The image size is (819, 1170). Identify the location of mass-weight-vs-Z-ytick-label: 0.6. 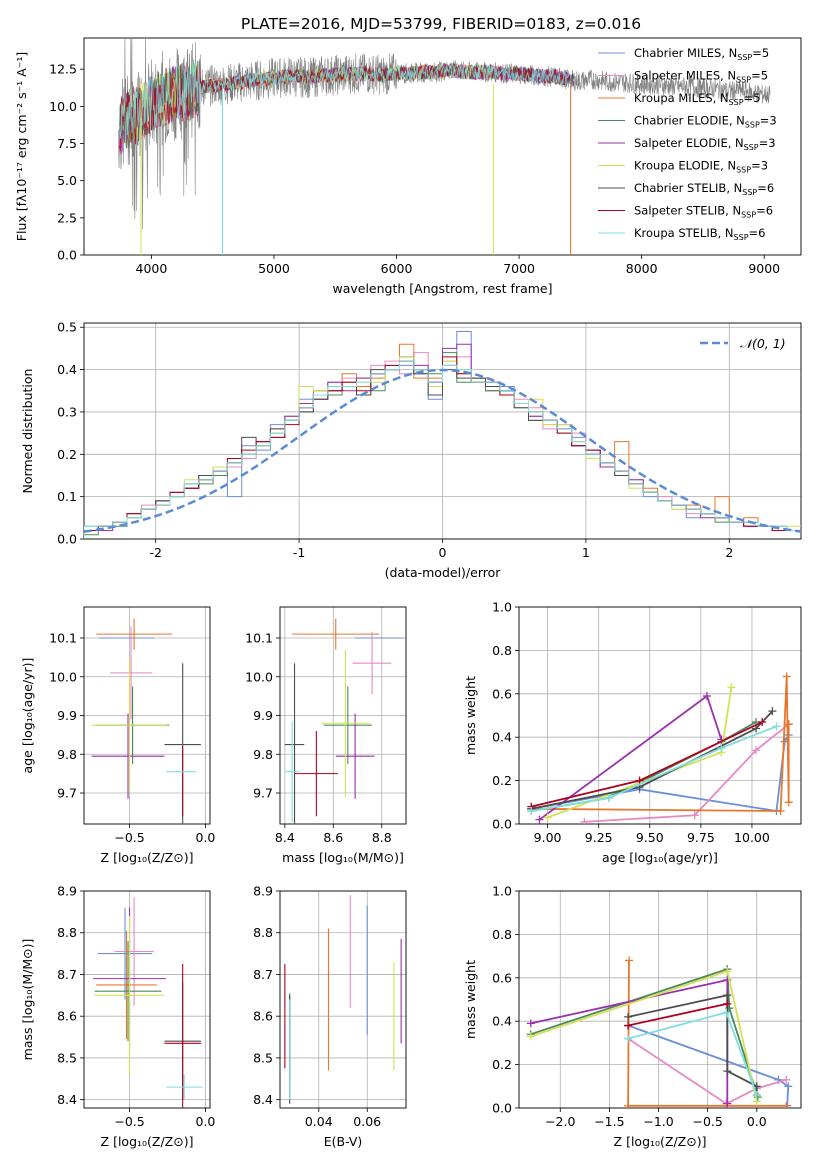
(502, 977).